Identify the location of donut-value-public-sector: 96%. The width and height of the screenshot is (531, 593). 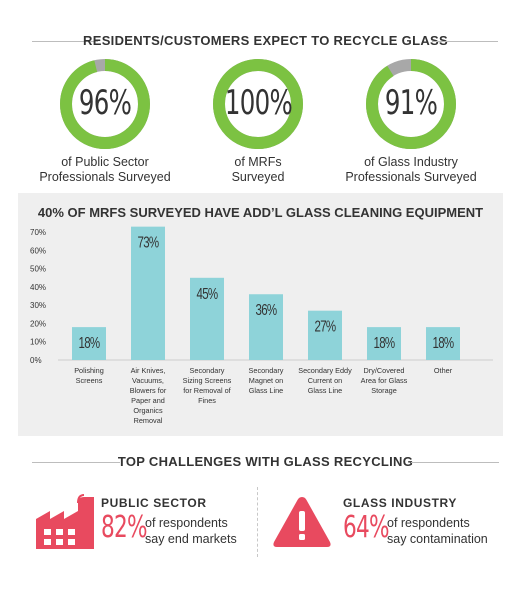
(105, 103).